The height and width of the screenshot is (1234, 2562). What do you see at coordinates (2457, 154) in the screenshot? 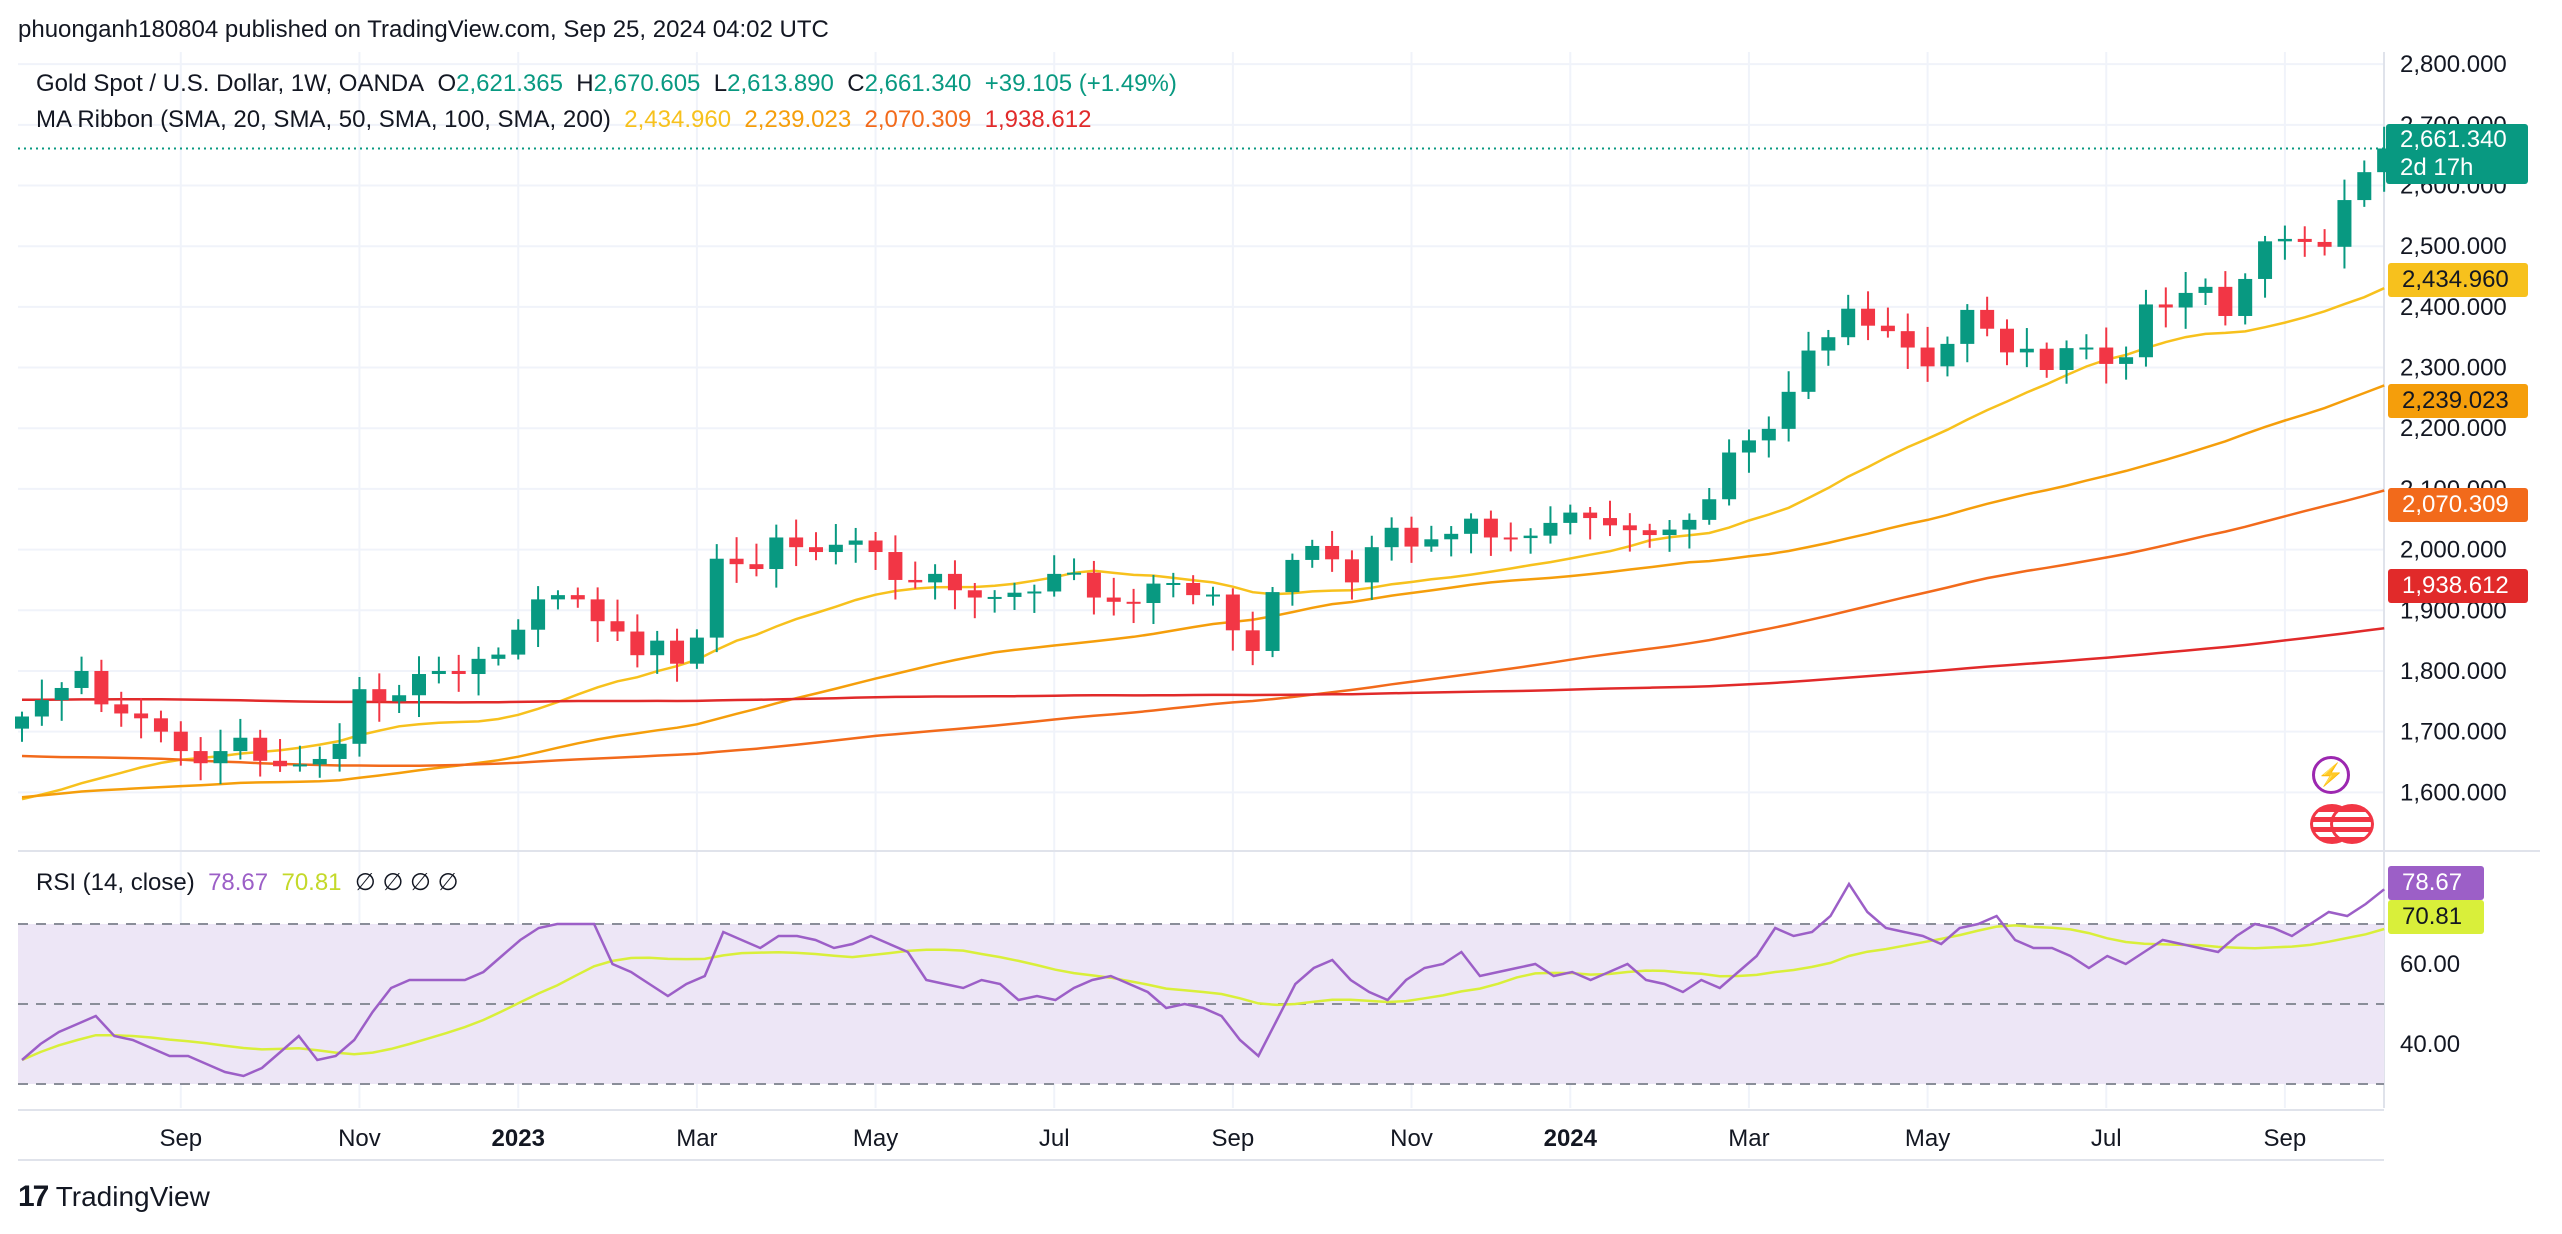
I see `last-price-badge: 2,661.340 2d 17h` at bounding box center [2457, 154].